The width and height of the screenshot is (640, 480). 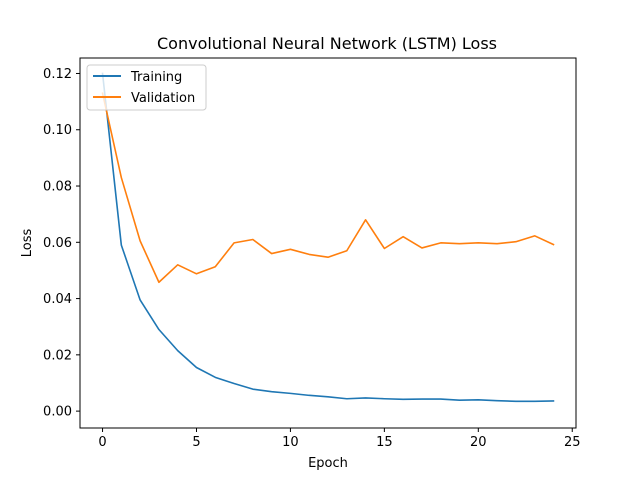 I want to click on x-tick-label: 0, so click(x=102, y=442).